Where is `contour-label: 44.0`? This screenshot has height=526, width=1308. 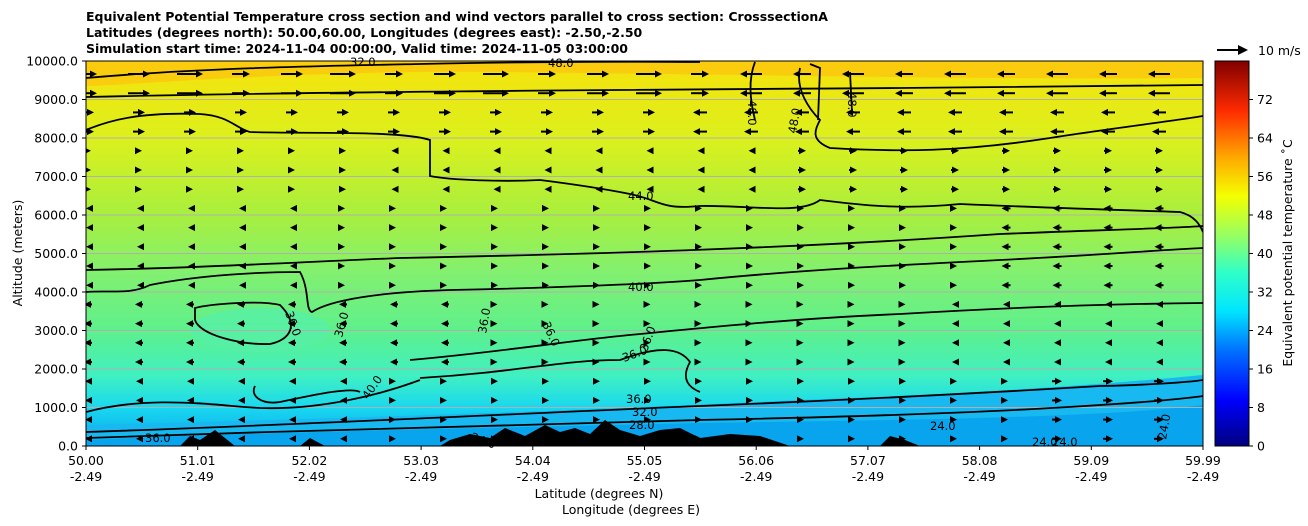 contour-label: 44.0 is located at coordinates (641, 196).